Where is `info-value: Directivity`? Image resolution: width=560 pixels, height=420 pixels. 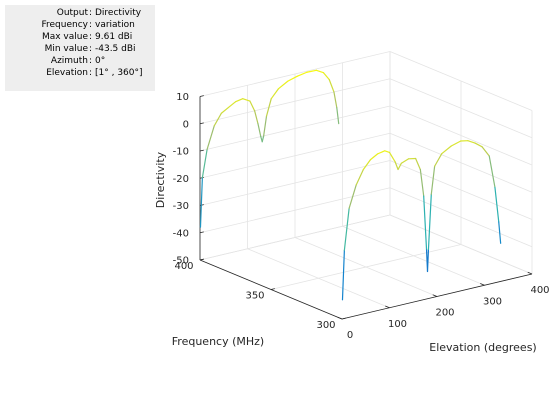 info-value: Directivity is located at coordinates (118, 13).